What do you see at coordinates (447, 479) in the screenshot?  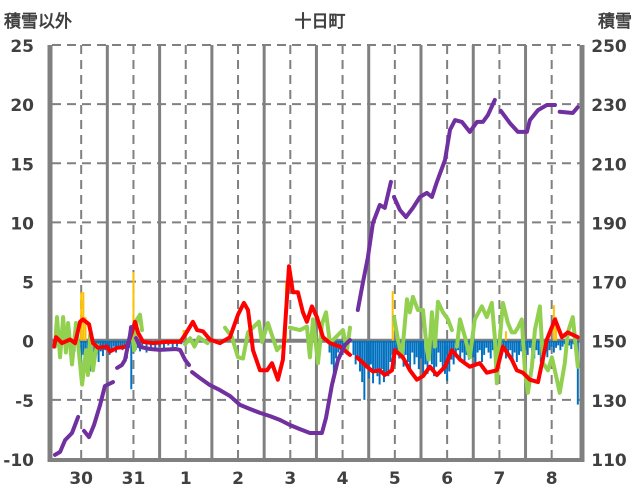 I see `x-tick-label: 6` at bounding box center [447, 479].